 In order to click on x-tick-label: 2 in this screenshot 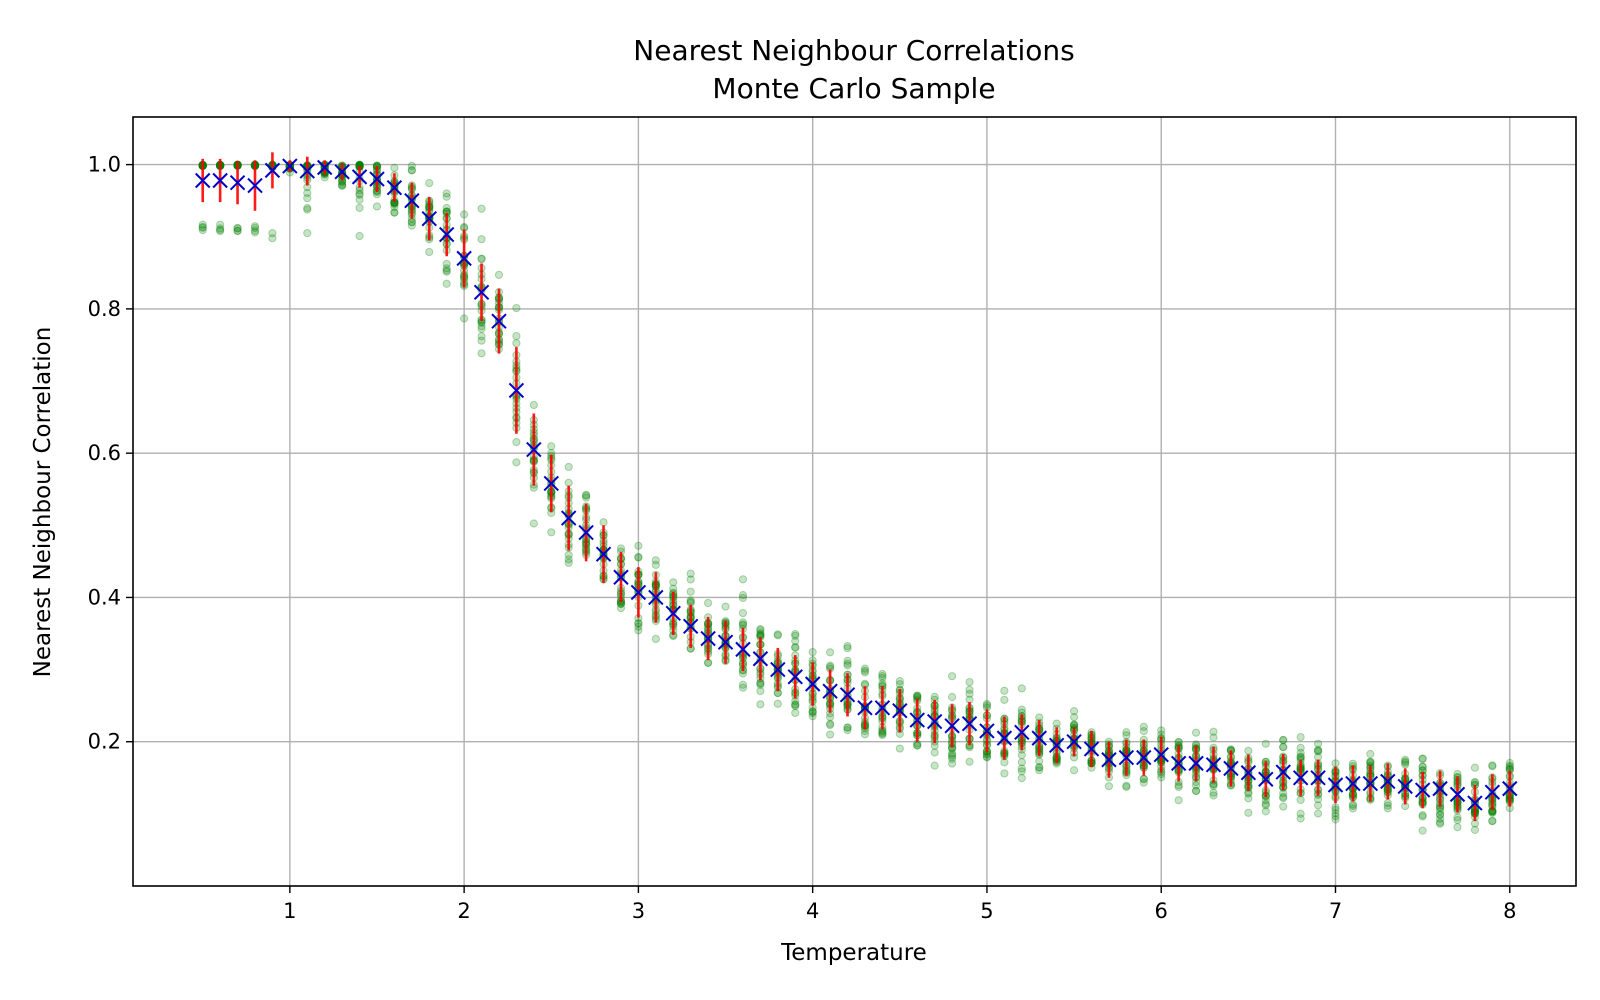, I will do `click(463, 911)`.